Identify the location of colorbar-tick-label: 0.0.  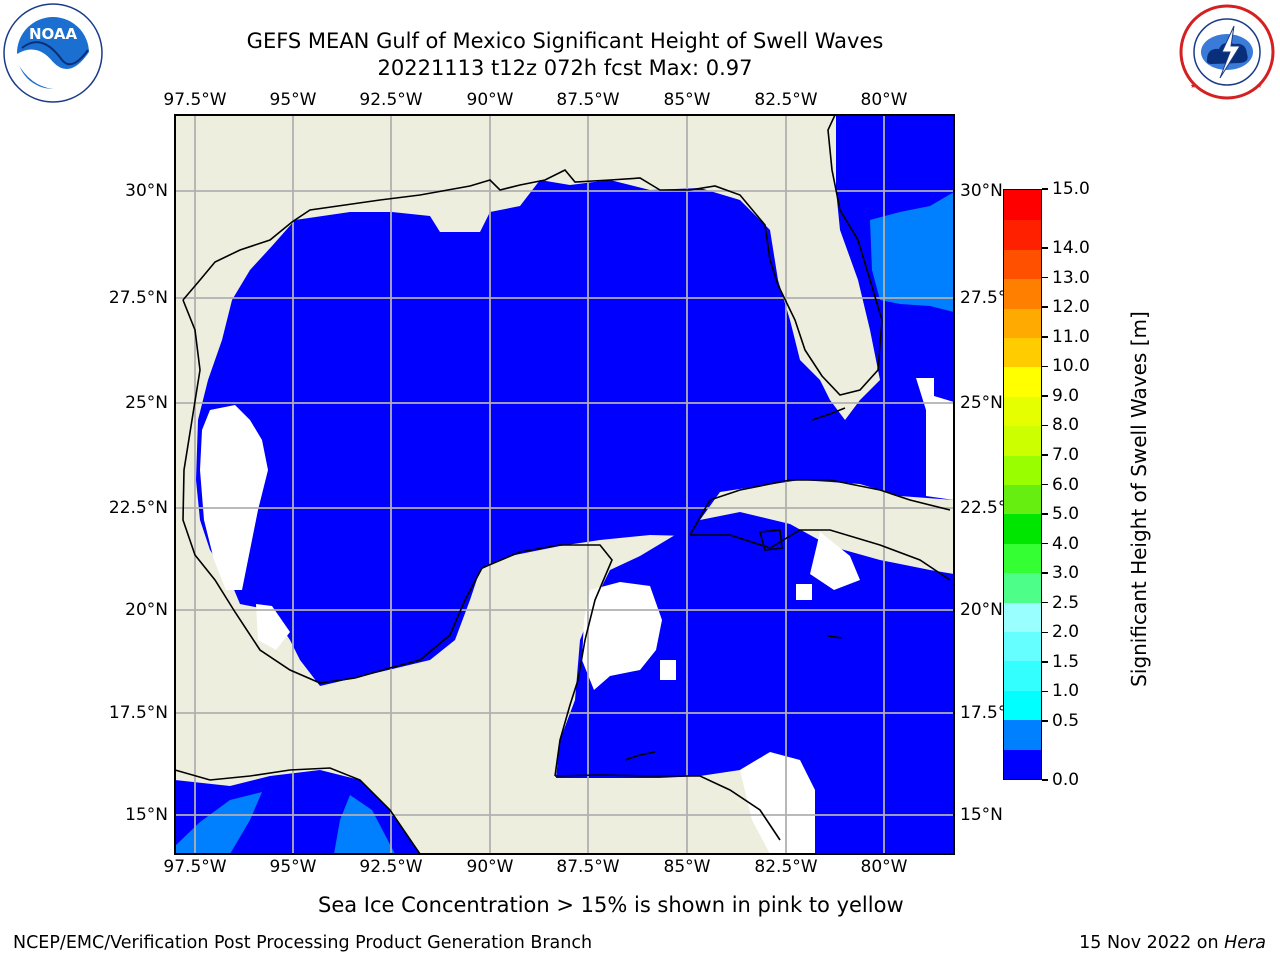
(1060, 780).